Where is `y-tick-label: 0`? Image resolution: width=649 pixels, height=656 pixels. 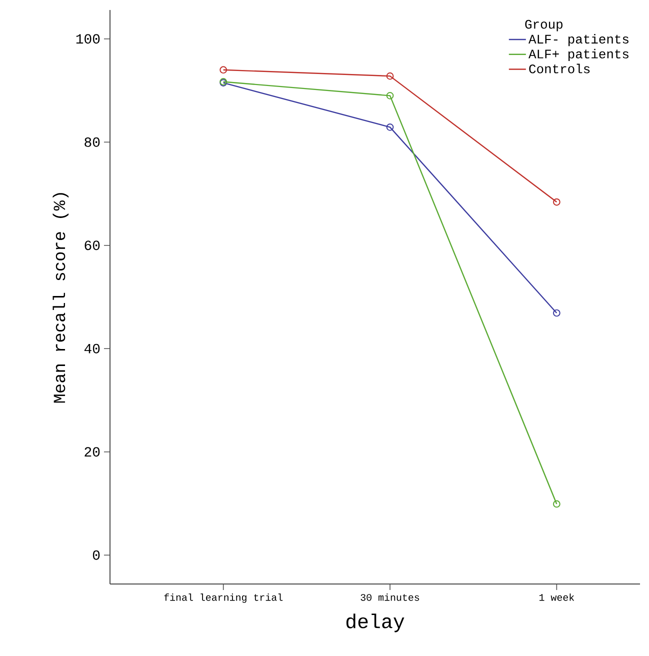
y-tick-label: 0 is located at coordinates (96, 555).